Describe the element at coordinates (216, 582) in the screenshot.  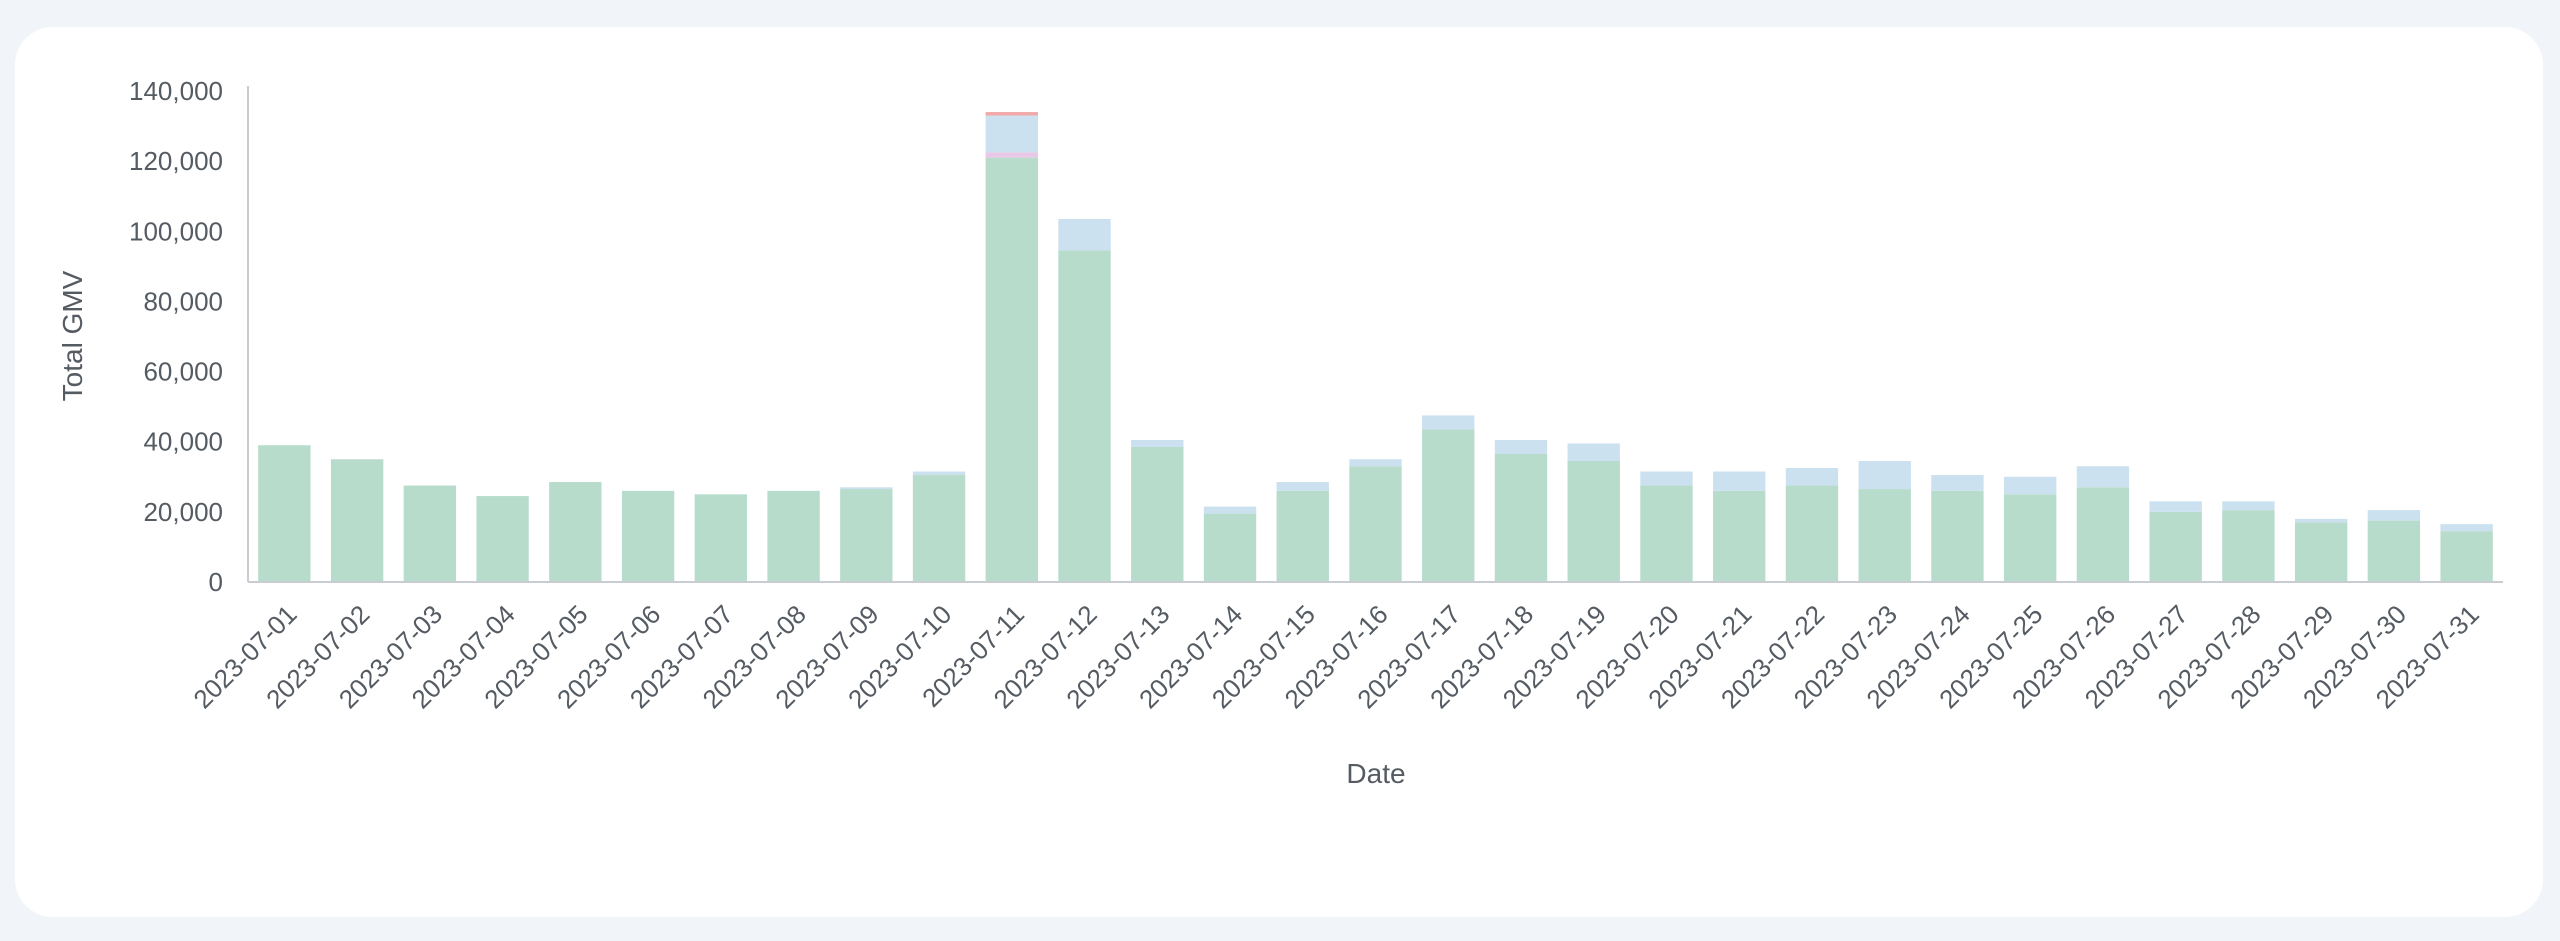
I see `y-tick-label: 0` at that location.